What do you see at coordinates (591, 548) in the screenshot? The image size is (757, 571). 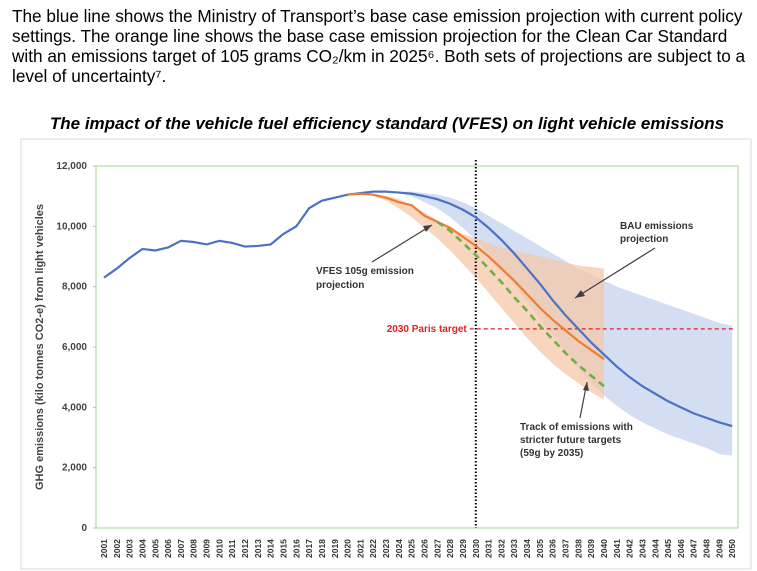 I see `x-tick-label: 2039` at bounding box center [591, 548].